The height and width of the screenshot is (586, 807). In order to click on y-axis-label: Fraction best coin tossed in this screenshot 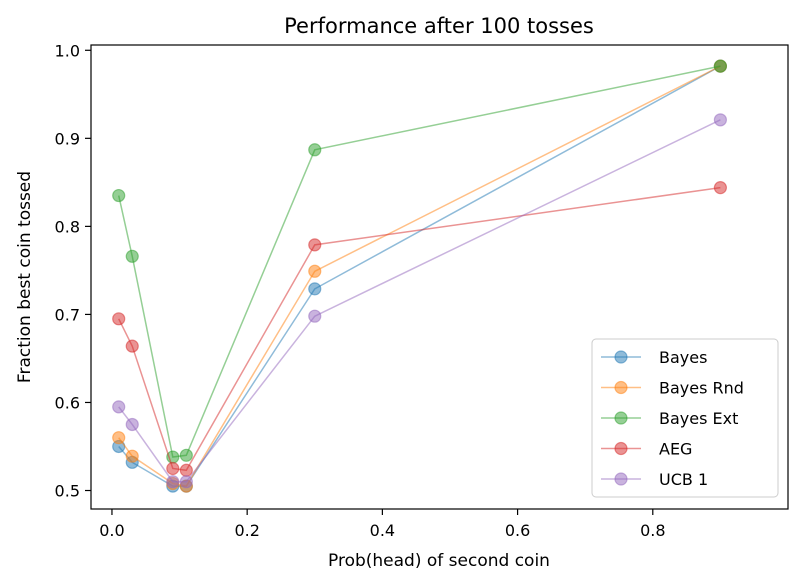, I will do `click(25, 277)`.